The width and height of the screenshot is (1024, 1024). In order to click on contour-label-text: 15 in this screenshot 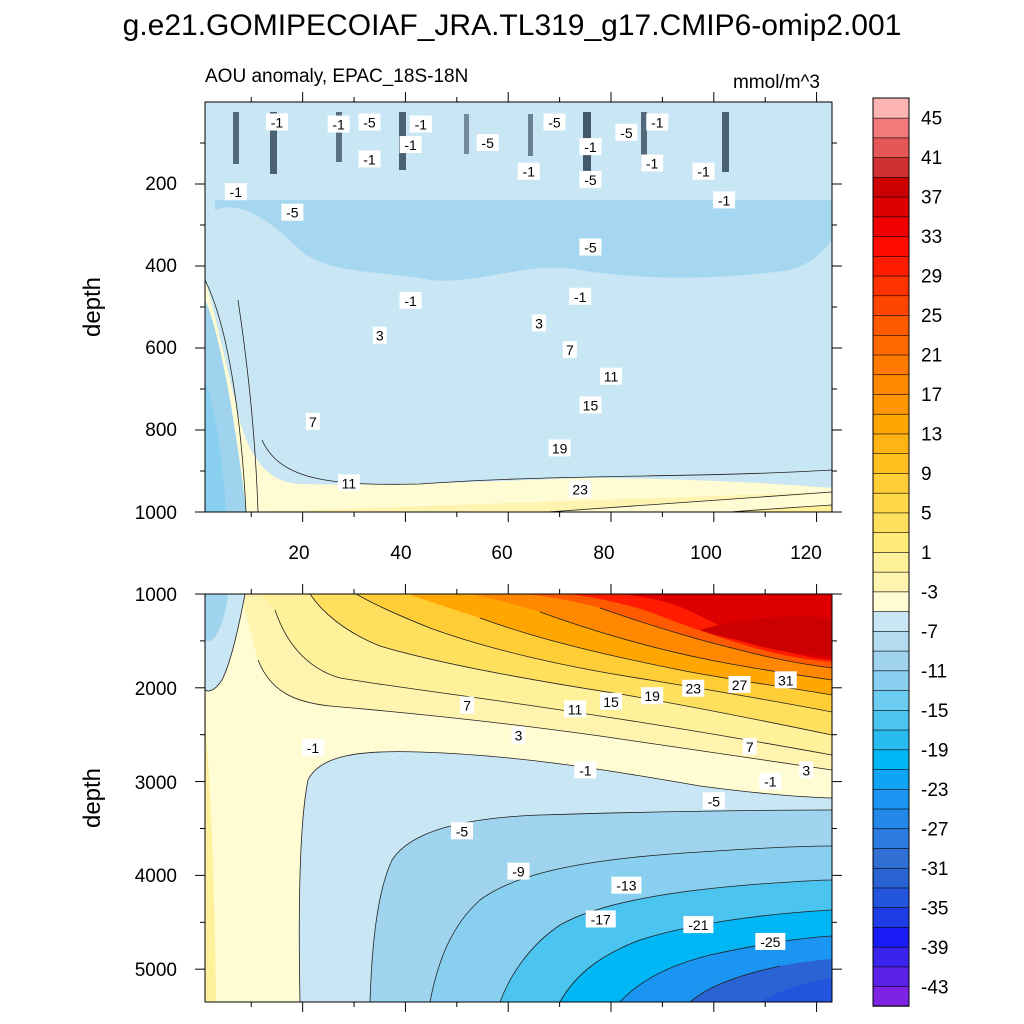, I will do `click(591, 405)`.